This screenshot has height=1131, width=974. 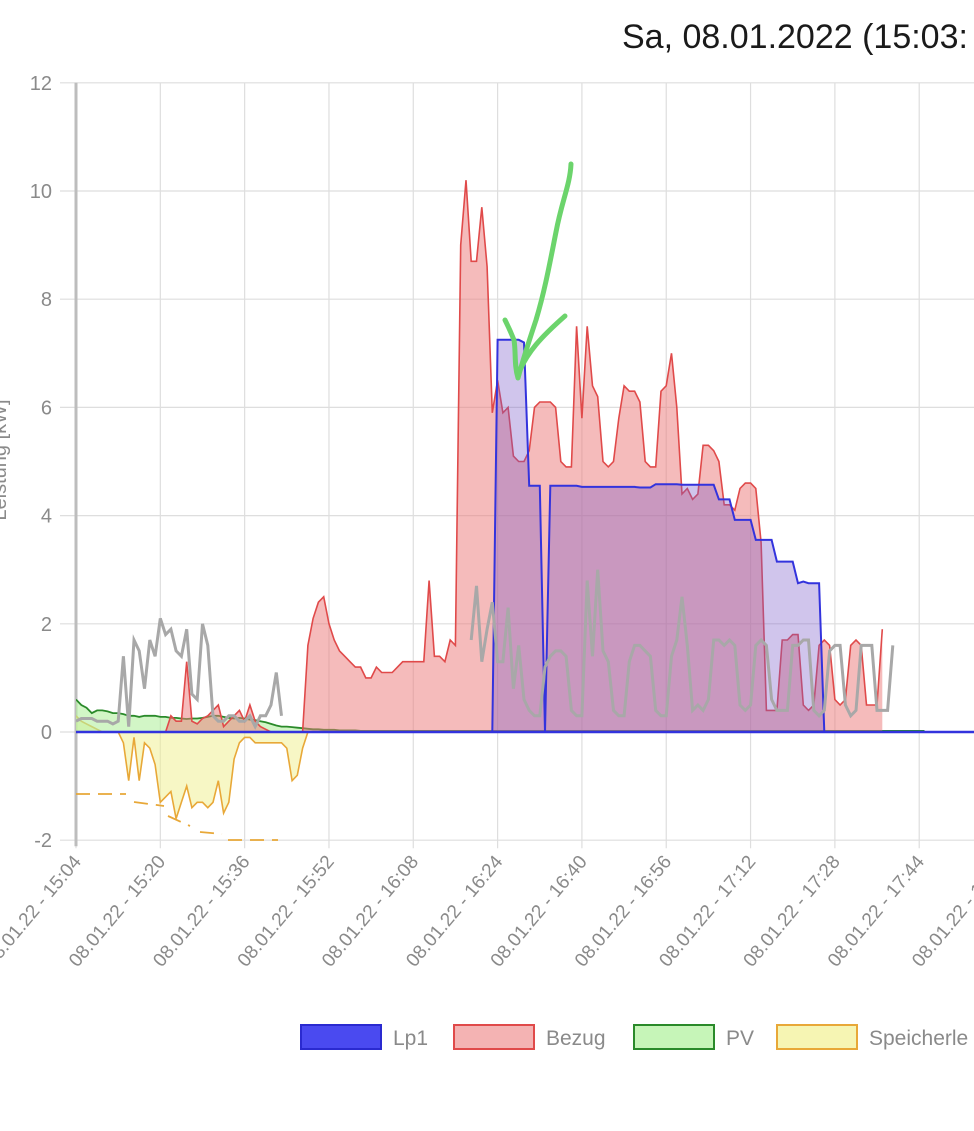 I want to click on legend-item-bezug: Bezug, so click(x=529, y=1037).